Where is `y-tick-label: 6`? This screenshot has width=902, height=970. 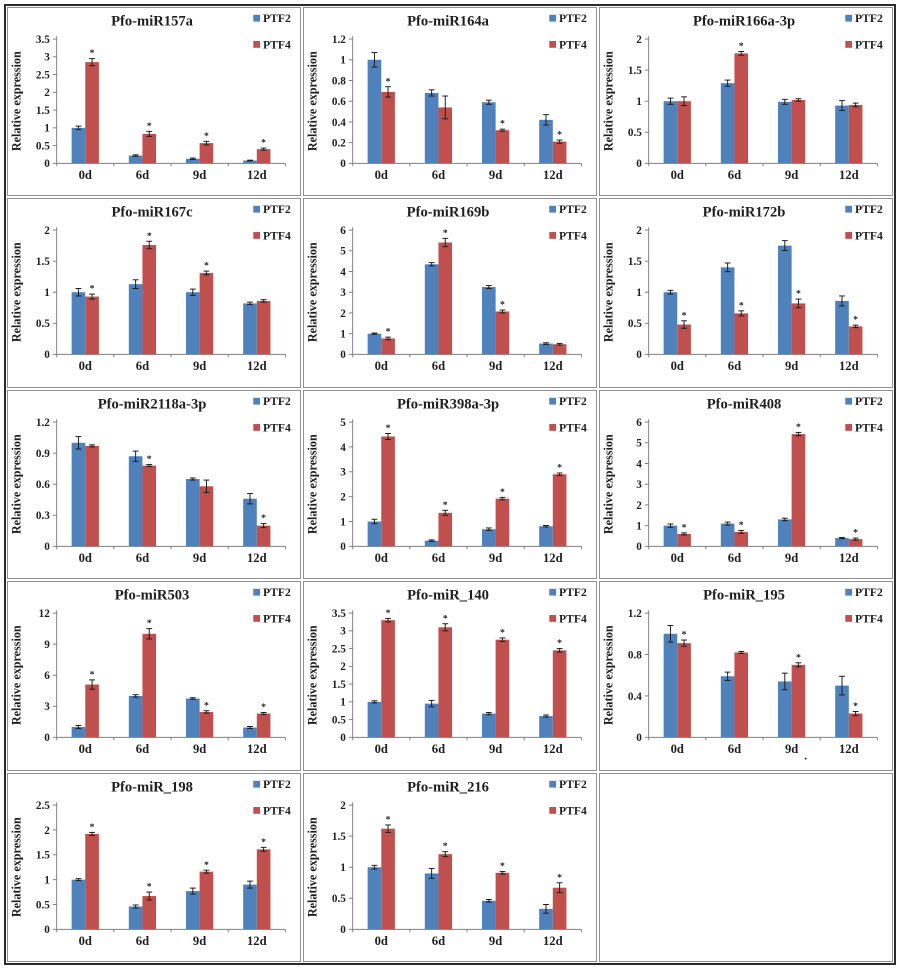
y-tick-label: 6 is located at coordinates (343, 231).